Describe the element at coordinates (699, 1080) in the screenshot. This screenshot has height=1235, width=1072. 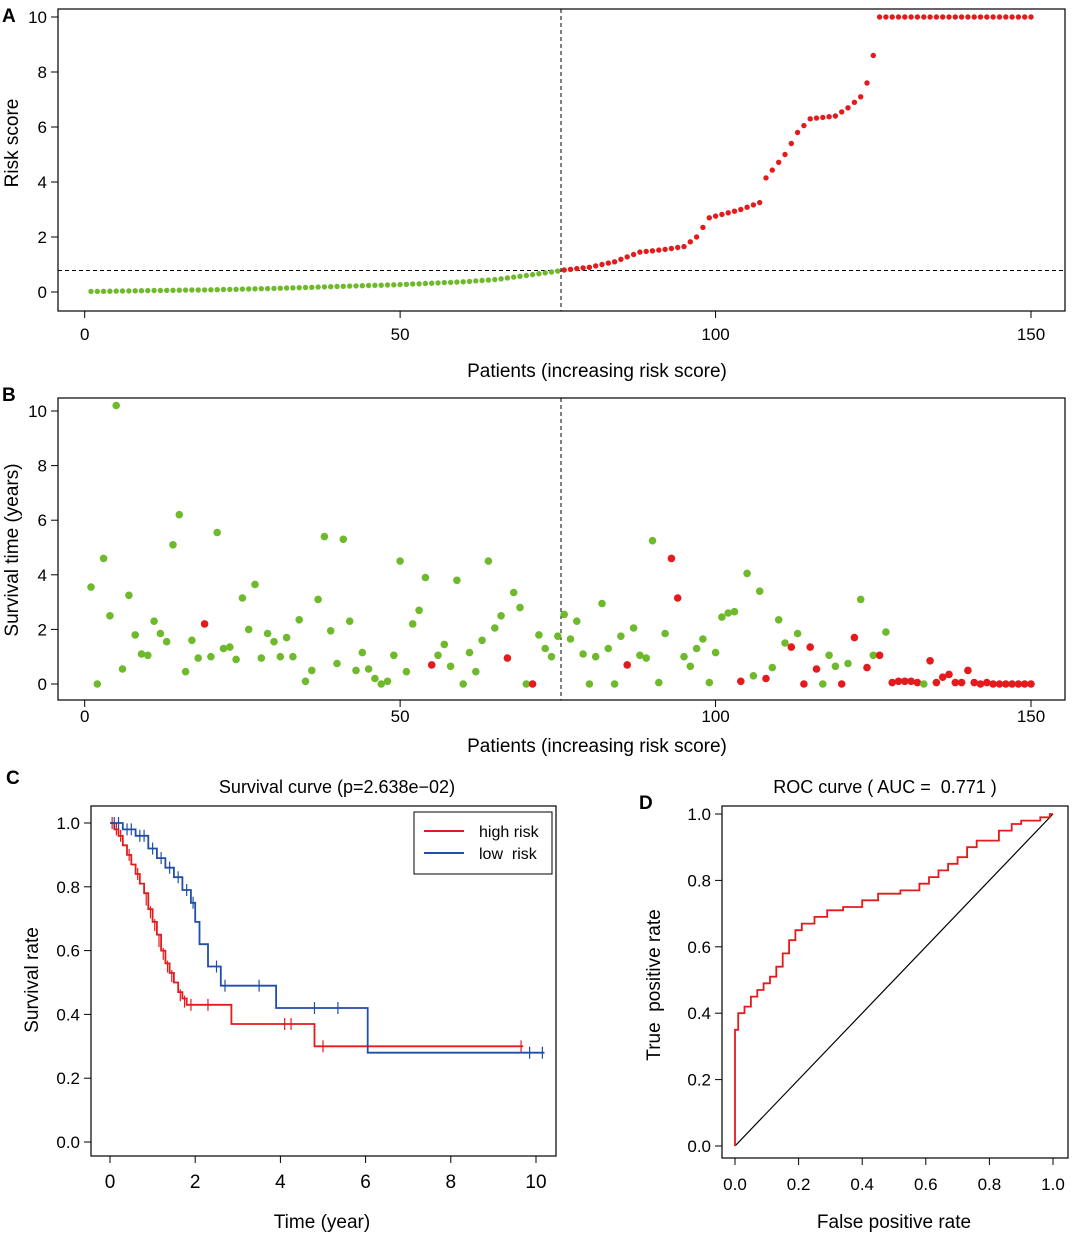
I see `panel-d-ytick-label: 0.2` at that location.